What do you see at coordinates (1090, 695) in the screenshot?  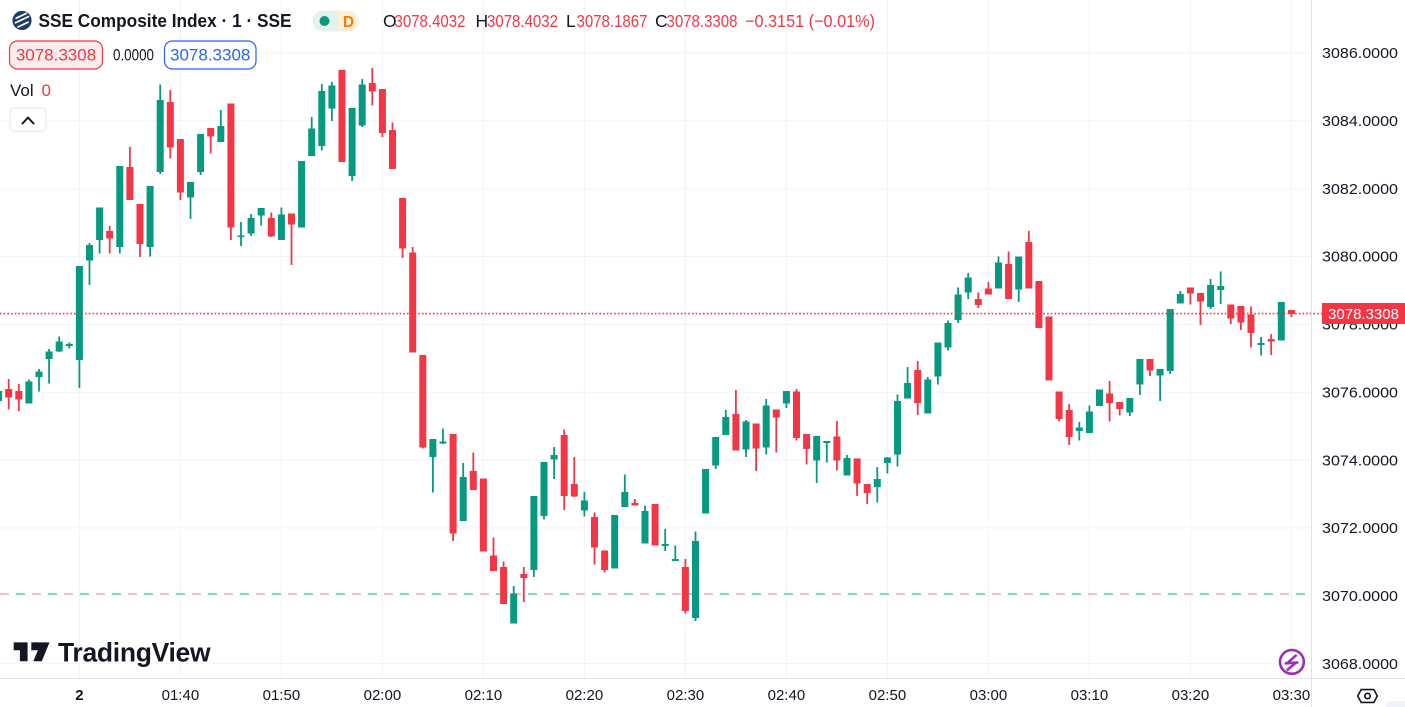 I see `svg-text: 03:10` at bounding box center [1090, 695].